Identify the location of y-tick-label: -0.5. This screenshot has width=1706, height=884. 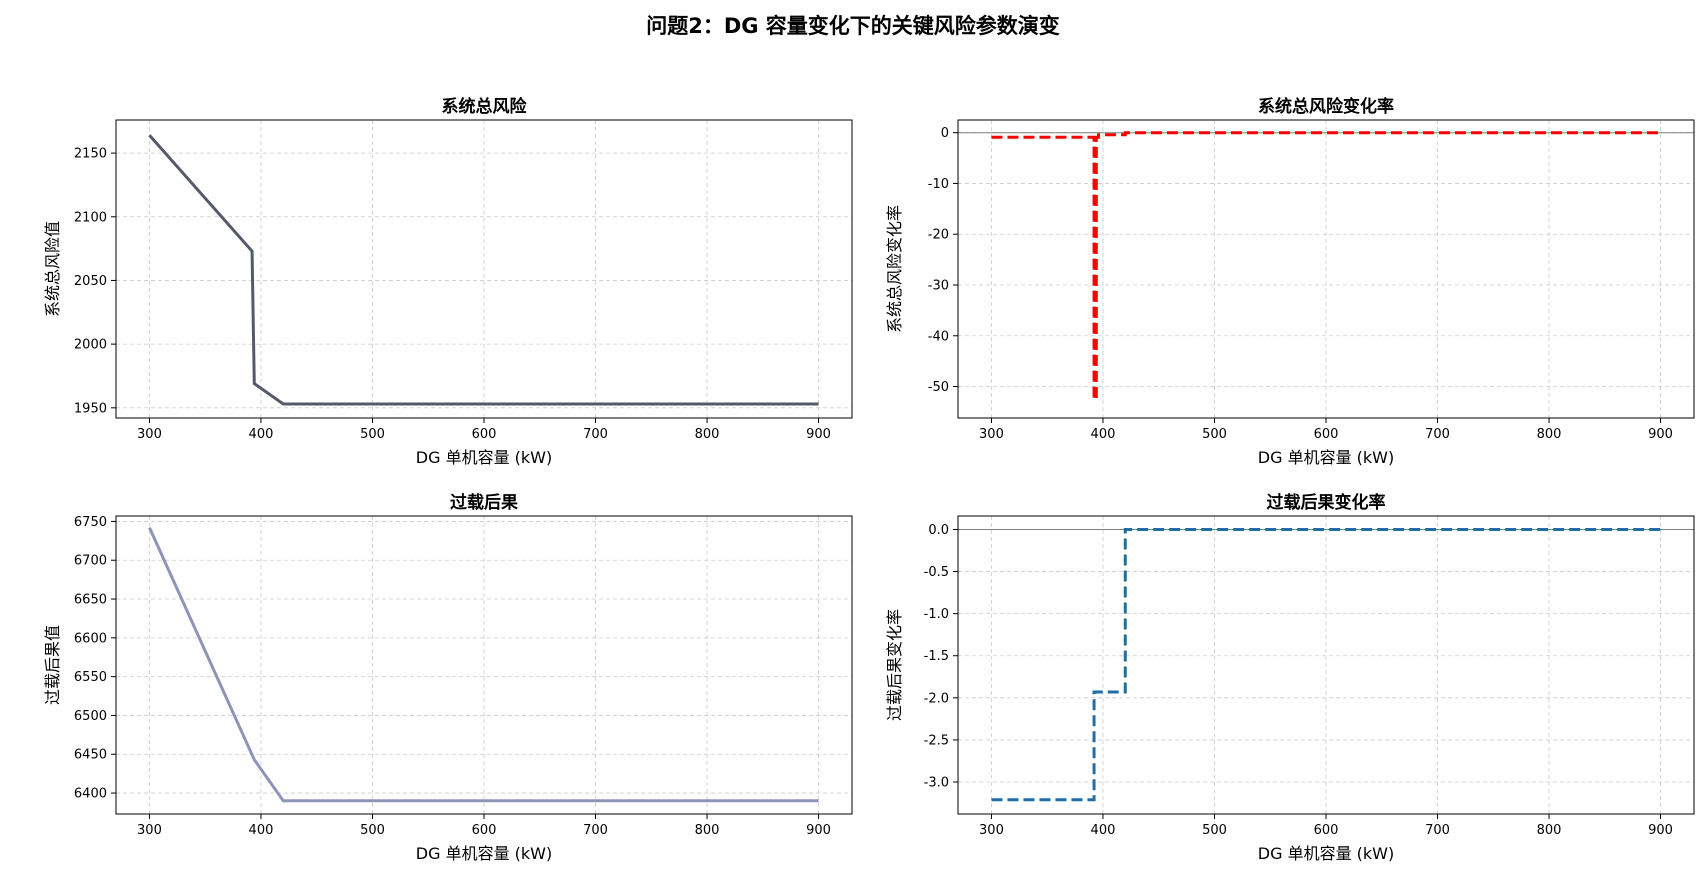
(936, 572).